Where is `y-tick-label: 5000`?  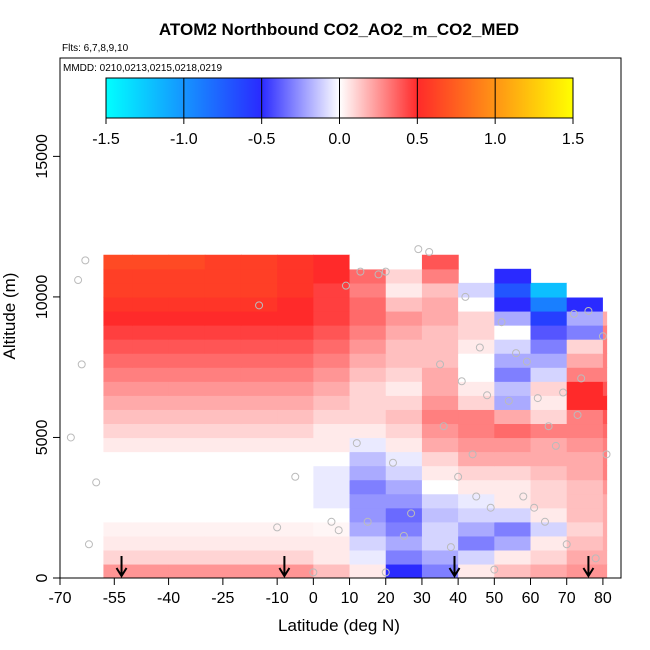 y-tick-label: 5000 is located at coordinates (42, 438).